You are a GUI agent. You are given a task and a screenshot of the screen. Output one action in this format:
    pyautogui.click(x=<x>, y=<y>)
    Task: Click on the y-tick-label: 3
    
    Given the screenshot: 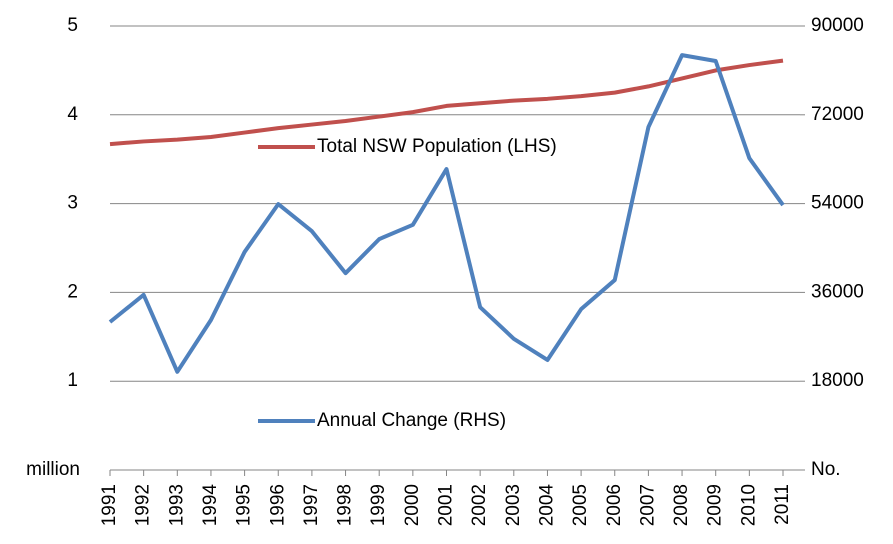 What is the action you would take?
    pyautogui.click(x=72, y=203)
    